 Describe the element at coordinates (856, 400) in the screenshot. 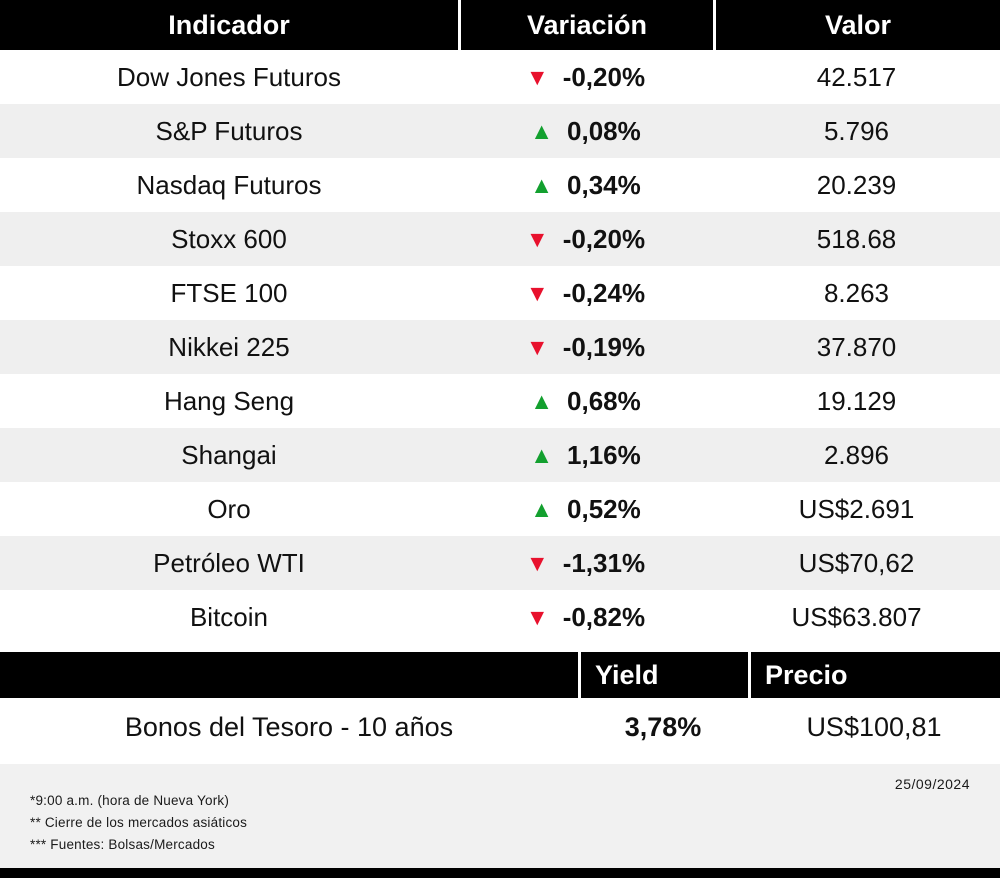

I see `value-cell: 19.129` at that location.